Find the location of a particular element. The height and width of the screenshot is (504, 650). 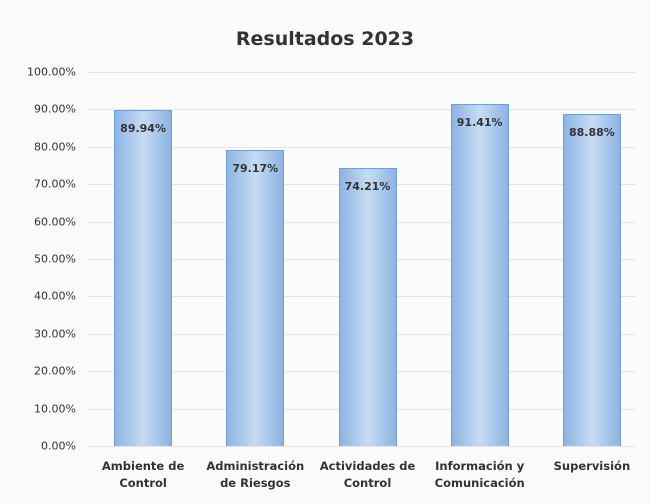

y-tick-label: 60.00% is located at coordinates (55, 222).